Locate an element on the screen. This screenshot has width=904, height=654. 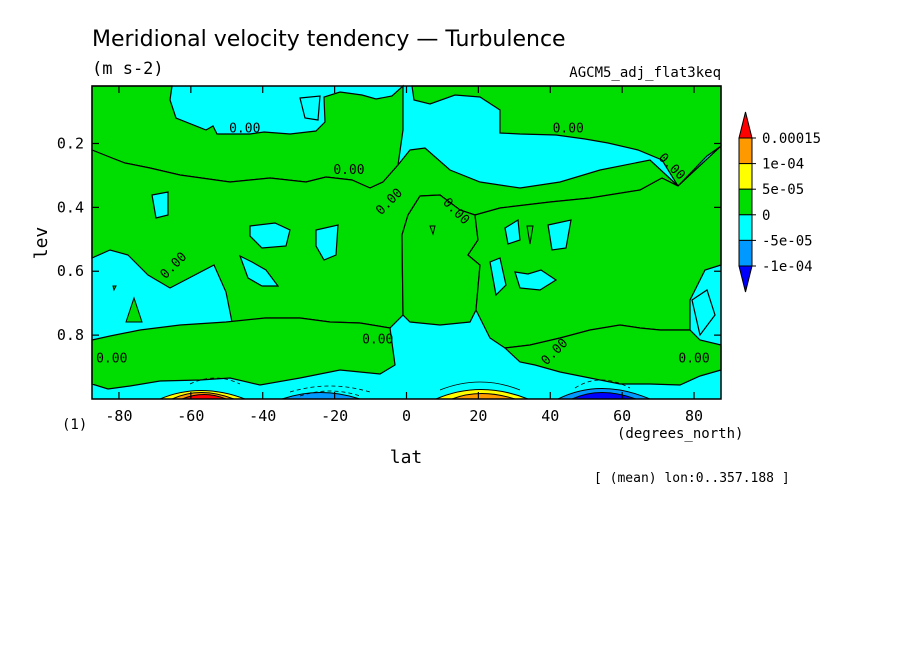
colorbar-level-label: 1e-04 is located at coordinates (783, 165).